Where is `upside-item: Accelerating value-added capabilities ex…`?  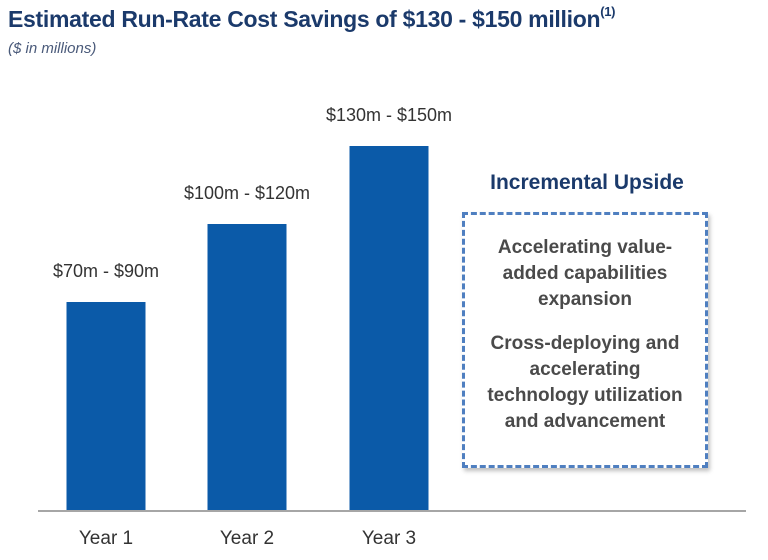
upside-item: Accelerating value-added capabilities ex… is located at coordinates (585, 273).